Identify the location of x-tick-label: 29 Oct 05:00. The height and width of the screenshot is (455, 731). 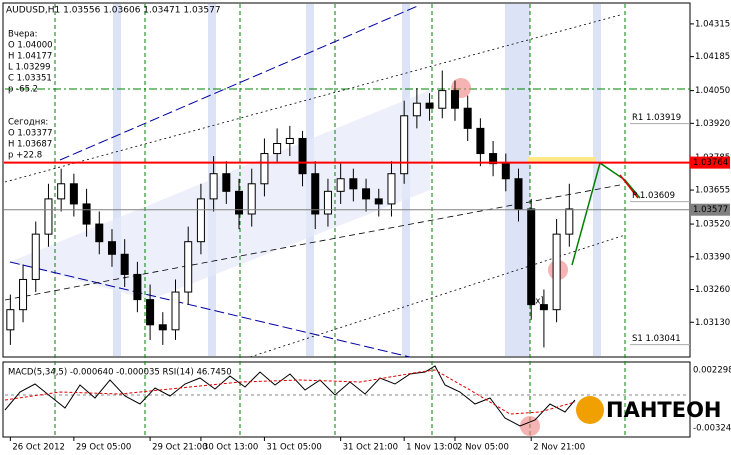
(103, 448).